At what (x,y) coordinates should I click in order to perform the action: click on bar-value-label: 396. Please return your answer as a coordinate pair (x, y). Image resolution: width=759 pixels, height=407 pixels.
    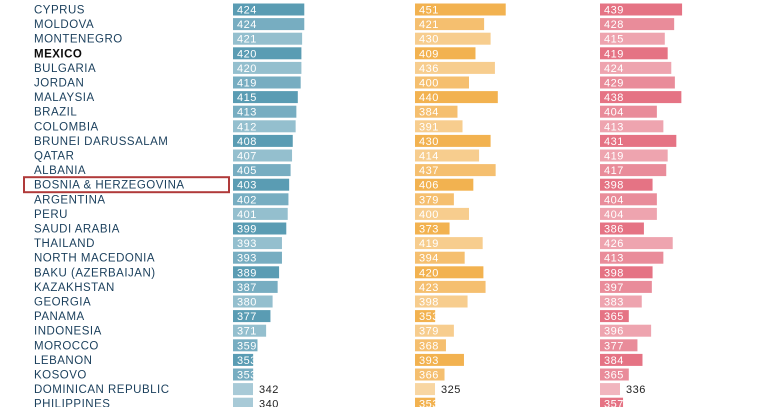
    Looking at the image, I should click on (614, 332).